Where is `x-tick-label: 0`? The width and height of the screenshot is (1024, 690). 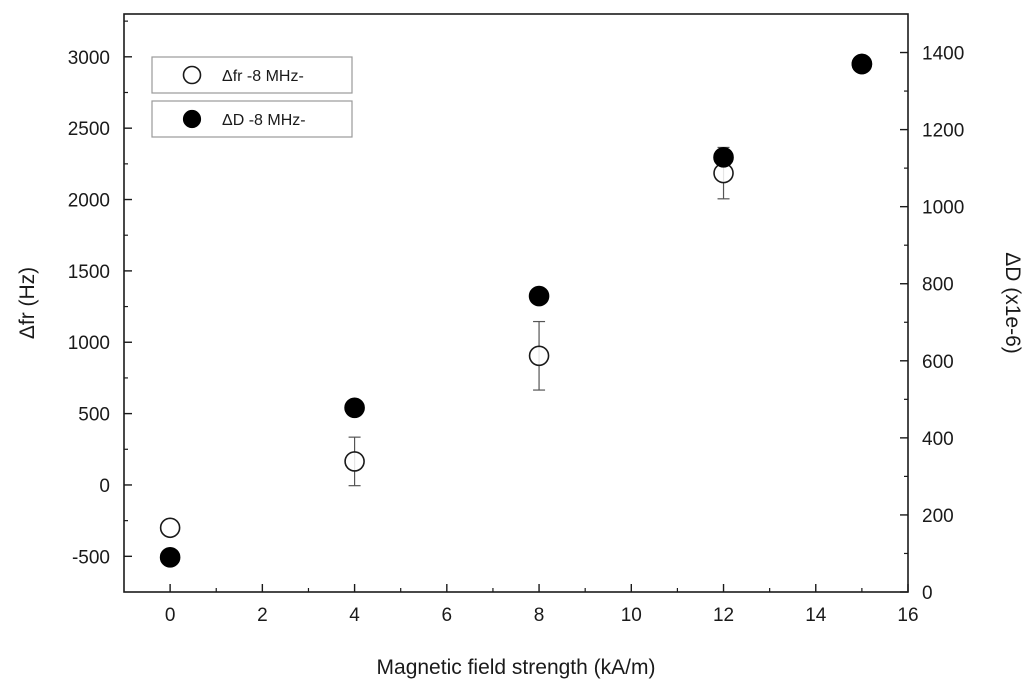 x-tick-label: 0 is located at coordinates (170, 615).